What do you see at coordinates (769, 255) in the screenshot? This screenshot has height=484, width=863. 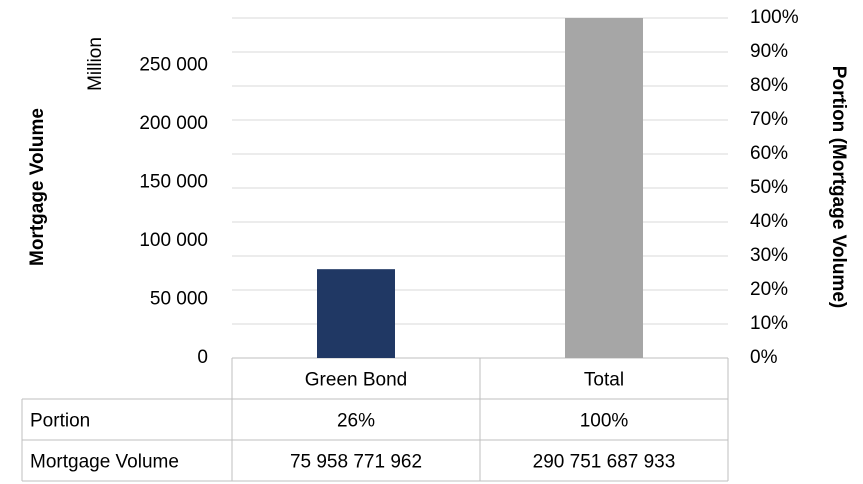 I see `y2-tick-label: 30%` at bounding box center [769, 255].